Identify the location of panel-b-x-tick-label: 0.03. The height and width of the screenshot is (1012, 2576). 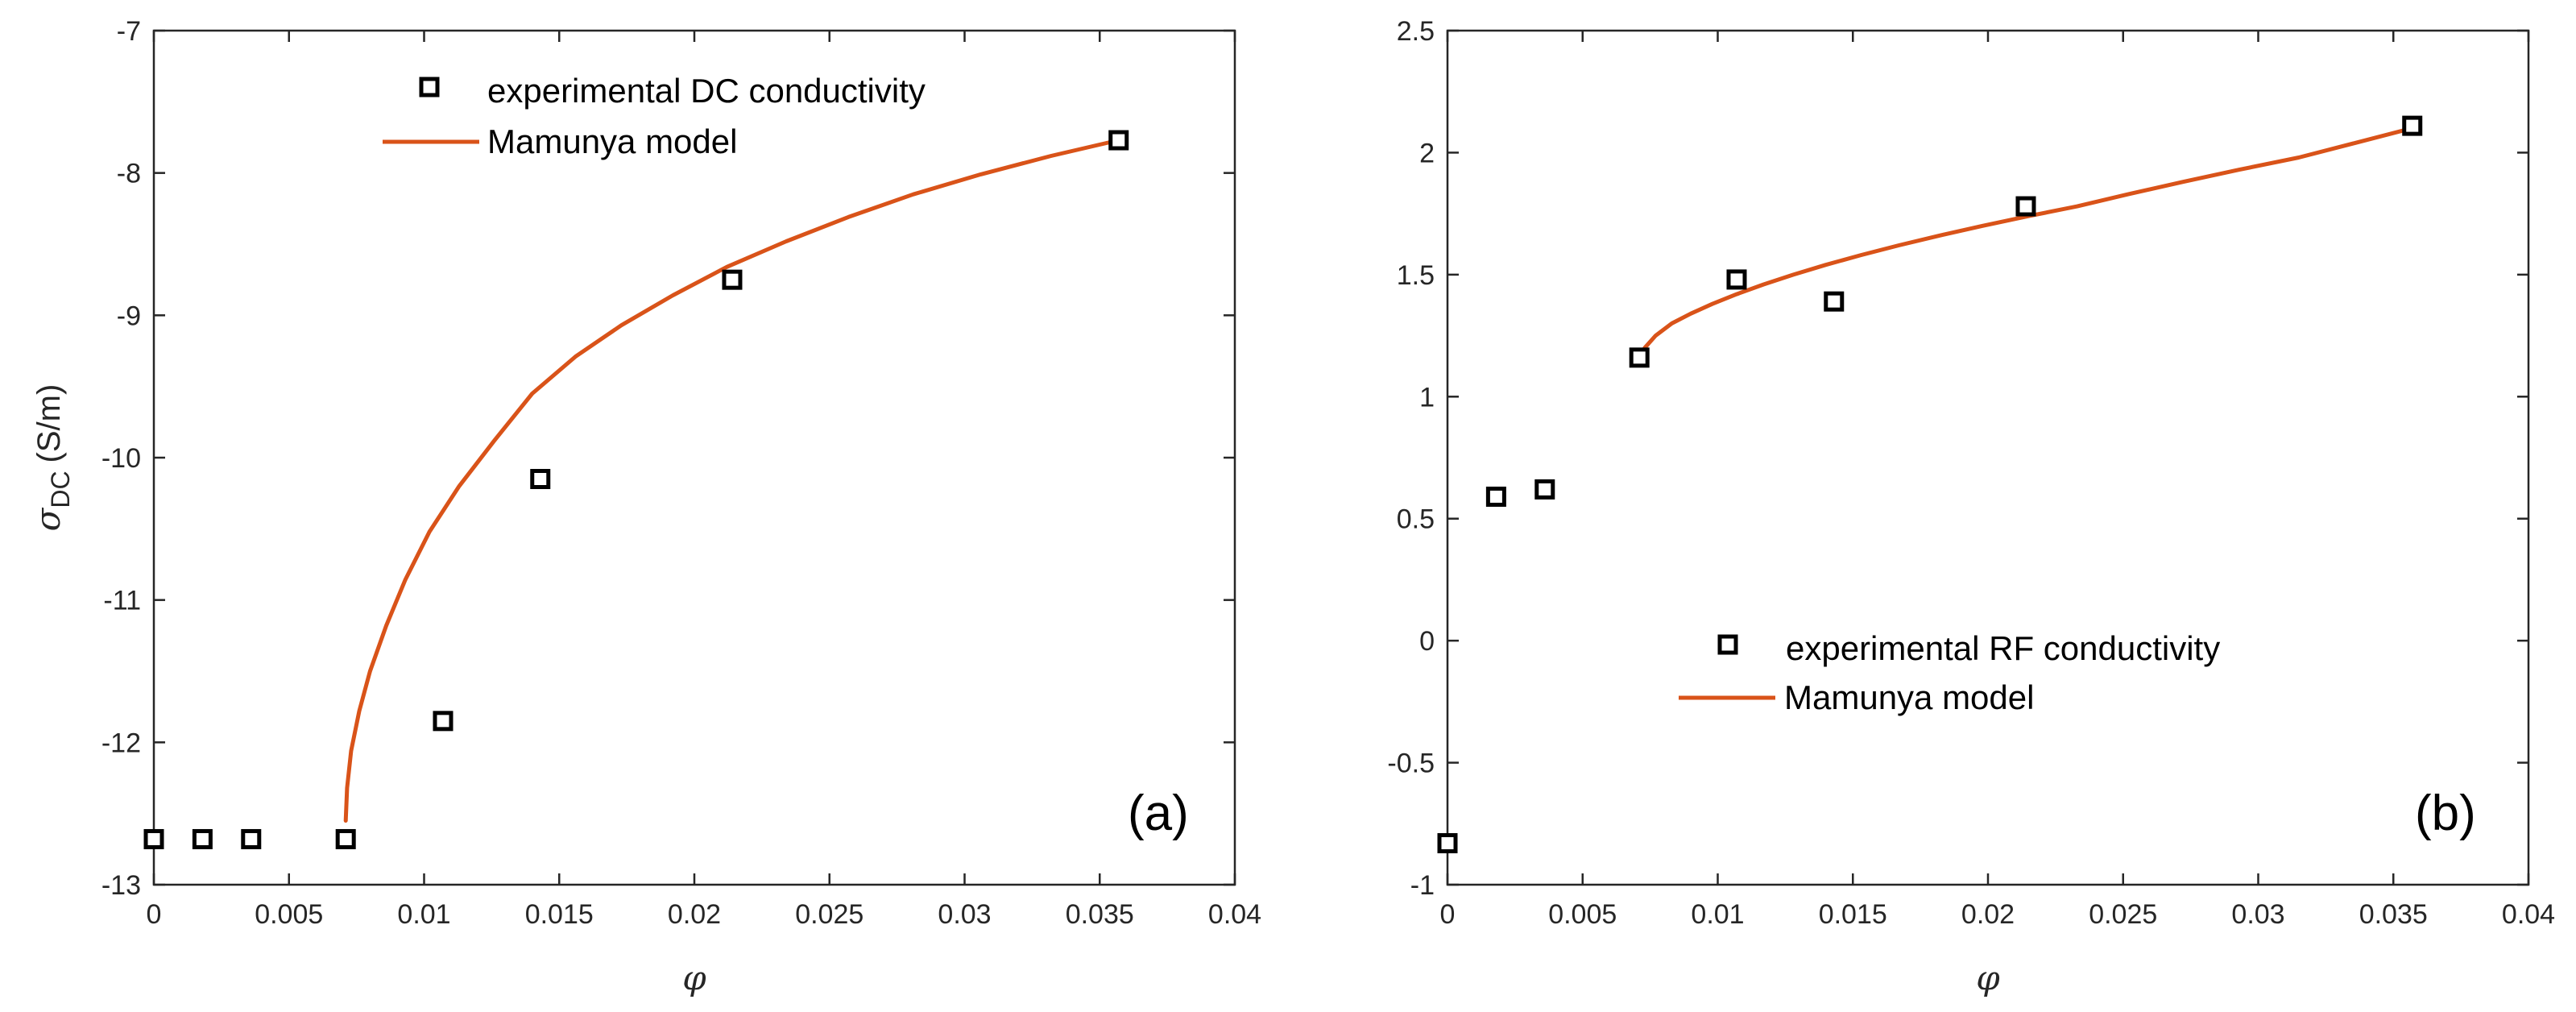
(2257, 914).